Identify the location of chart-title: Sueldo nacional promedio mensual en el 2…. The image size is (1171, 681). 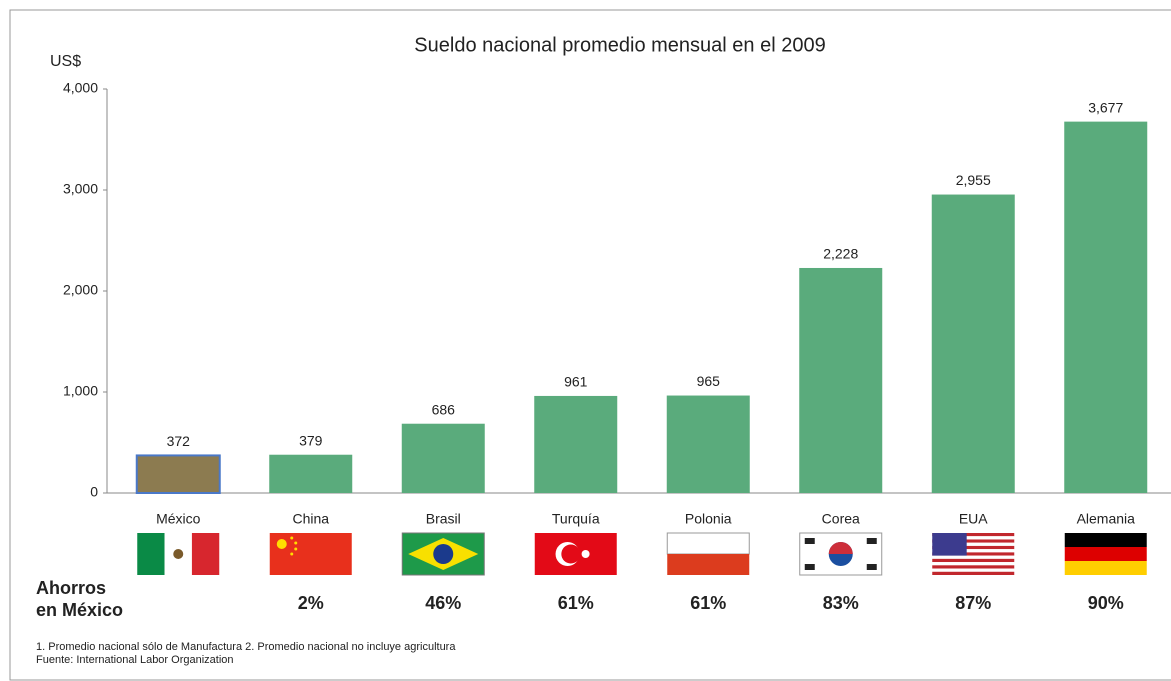
(619, 45).